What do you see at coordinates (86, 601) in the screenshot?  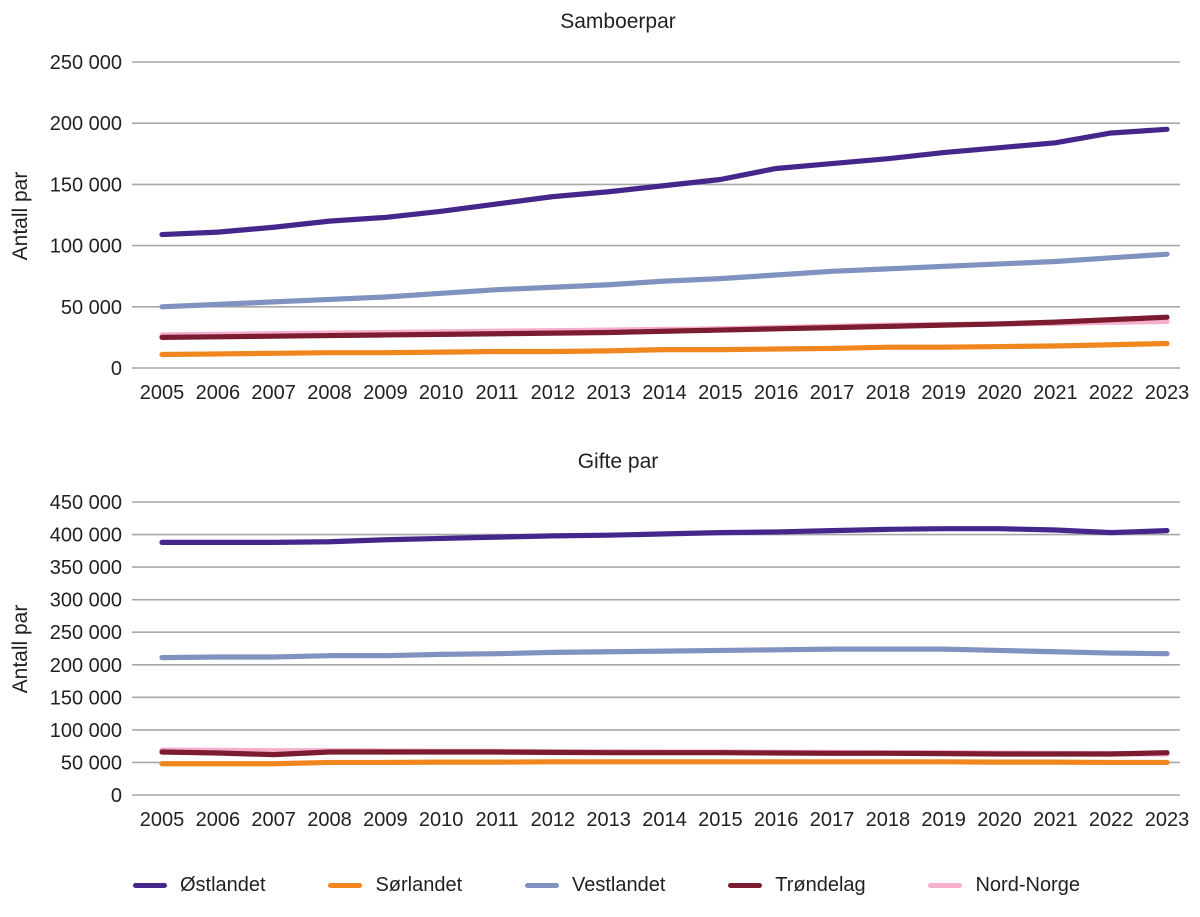 I see `svg-text: 300 000` at bounding box center [86, 601].